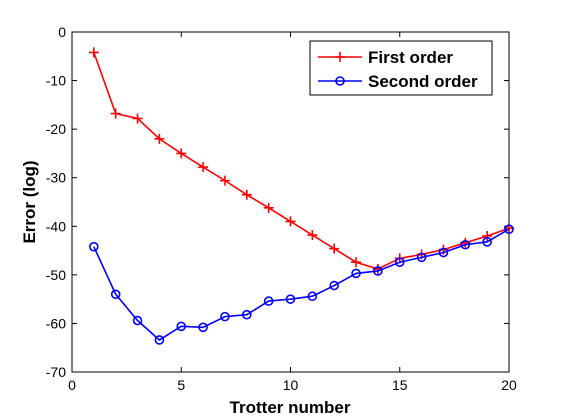  Describe the element at coordinates (340, 81) in the screenshot. I see `legend-marker-circle-icon` at that location.